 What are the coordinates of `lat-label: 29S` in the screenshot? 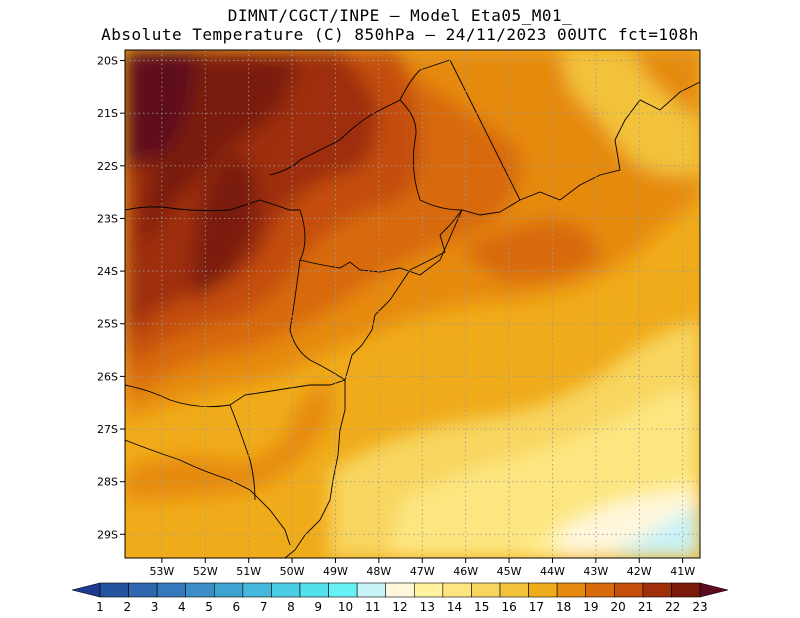 It's located at (107, 534).